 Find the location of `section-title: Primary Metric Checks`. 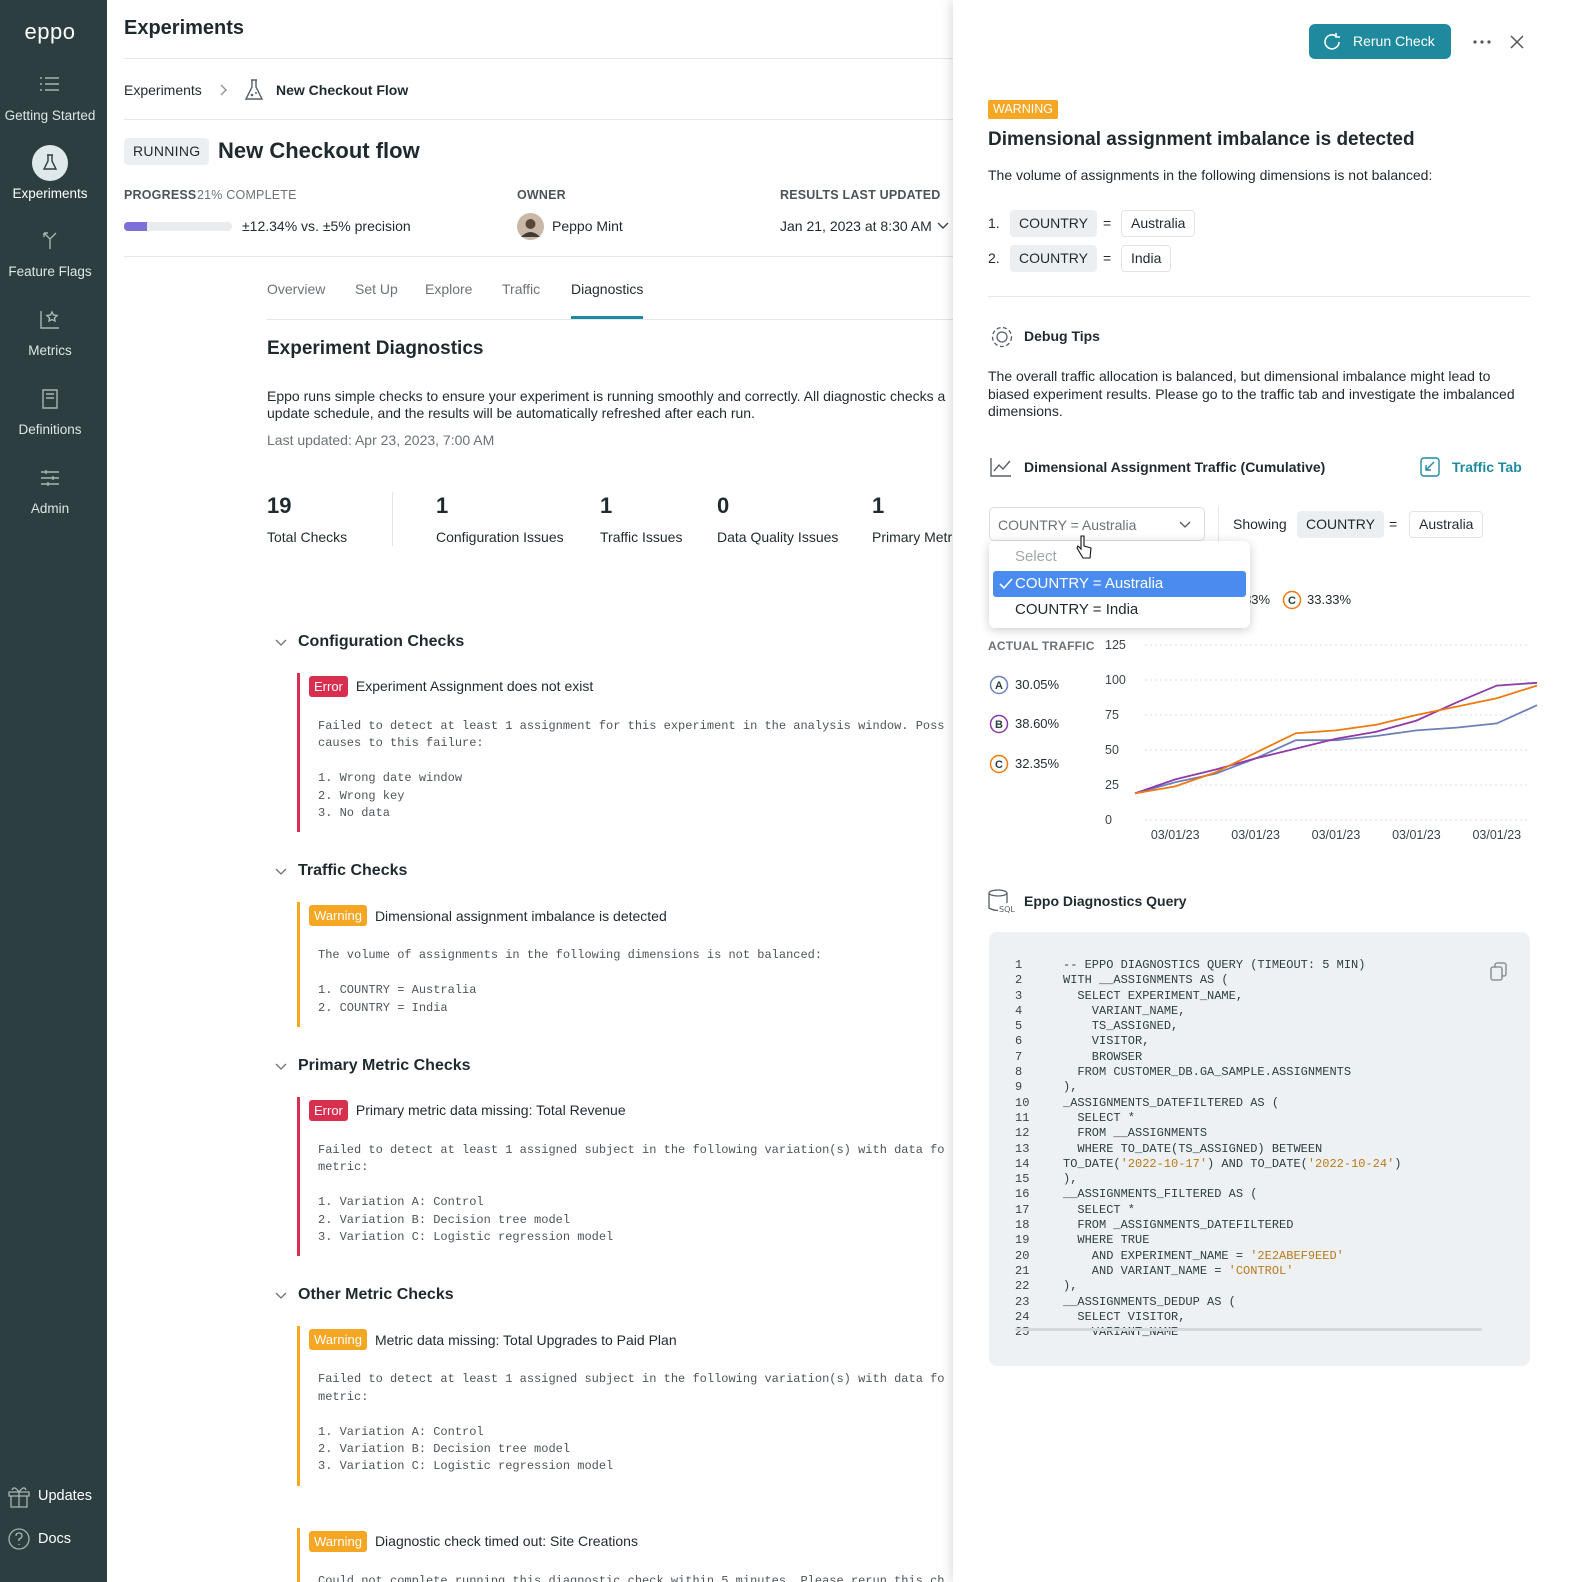

section-title: Primary Metric Checks is located at coordinates (611, 1066).